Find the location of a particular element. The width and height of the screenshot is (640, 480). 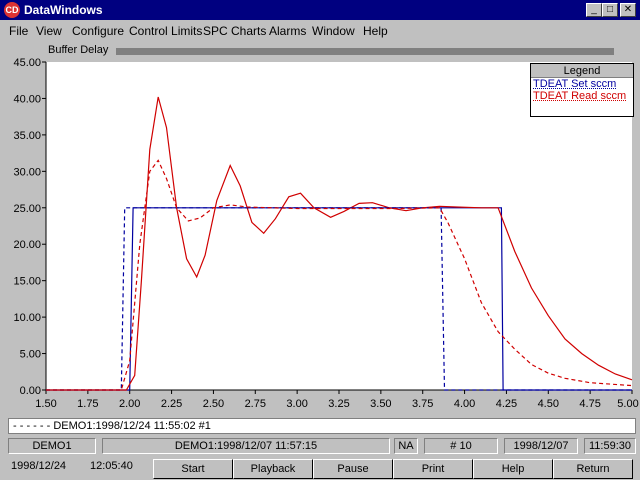

x-tick-label: 3.75 is located at coordinates (422, 404).